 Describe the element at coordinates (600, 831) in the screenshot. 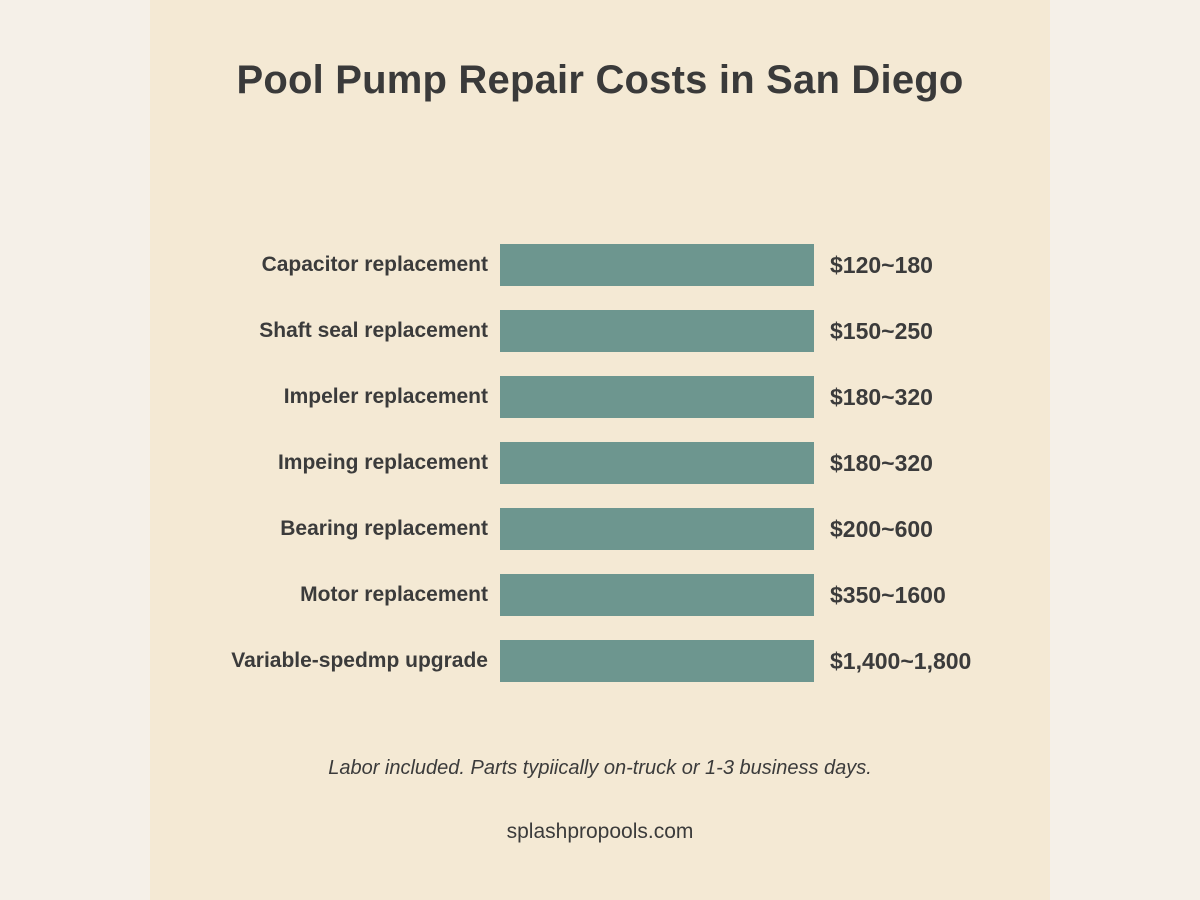

I see `website-link: splashpropools.com` at that location.